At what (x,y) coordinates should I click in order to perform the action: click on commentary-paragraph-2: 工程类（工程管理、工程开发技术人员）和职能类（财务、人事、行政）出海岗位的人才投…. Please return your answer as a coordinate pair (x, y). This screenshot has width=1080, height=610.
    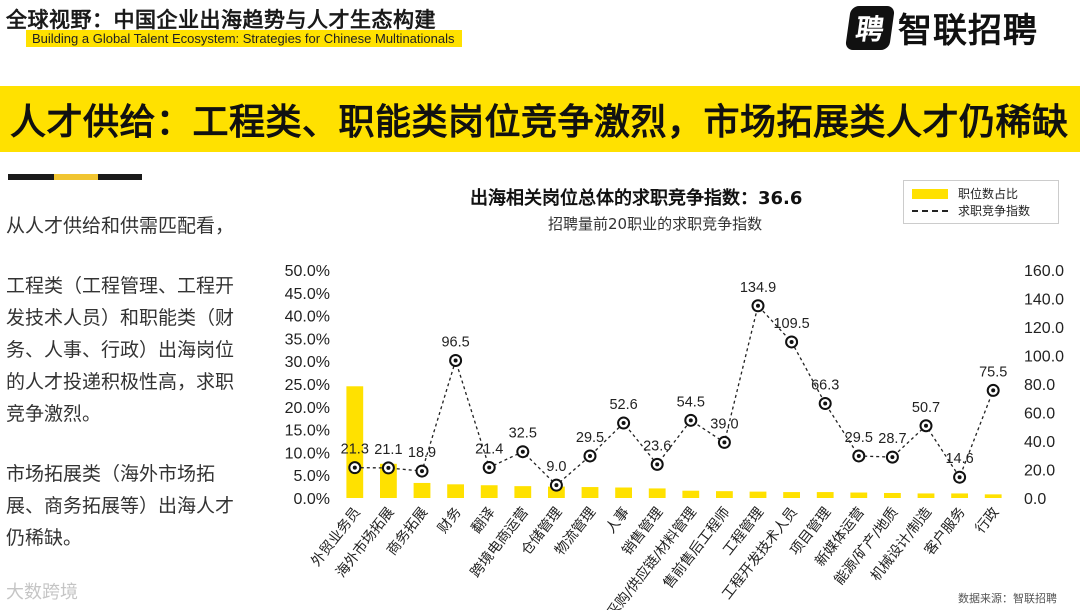
    Looking at the image, I should click on (120, 350).